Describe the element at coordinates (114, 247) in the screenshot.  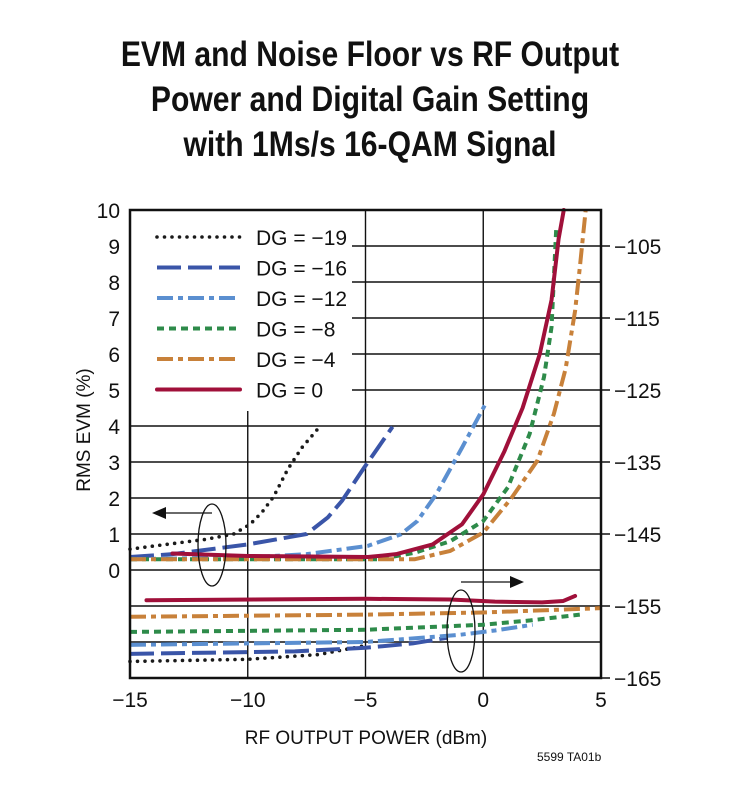
I see `y-tick-label: 9` at that location.